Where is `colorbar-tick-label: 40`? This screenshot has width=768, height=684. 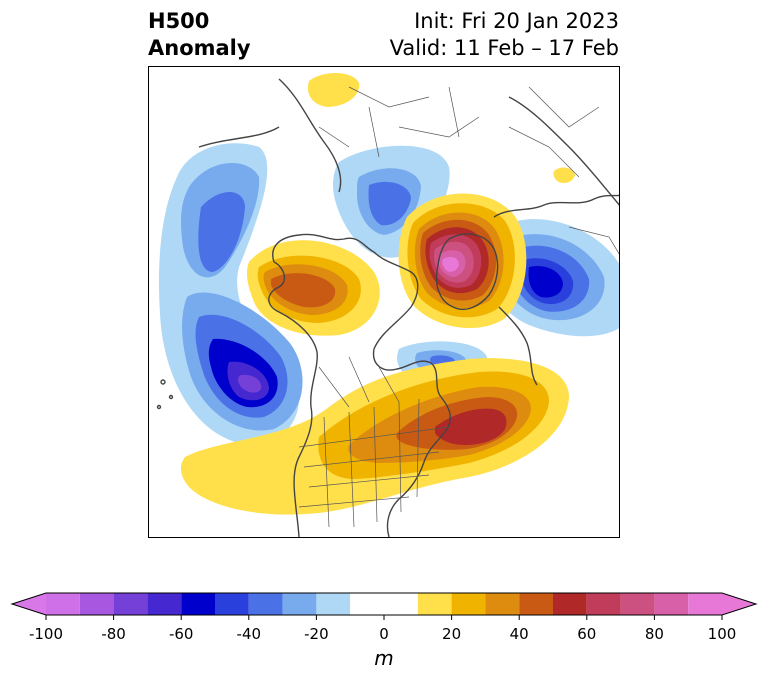
colorbar-tick-label: 40 is located at coordinates (519, 634).